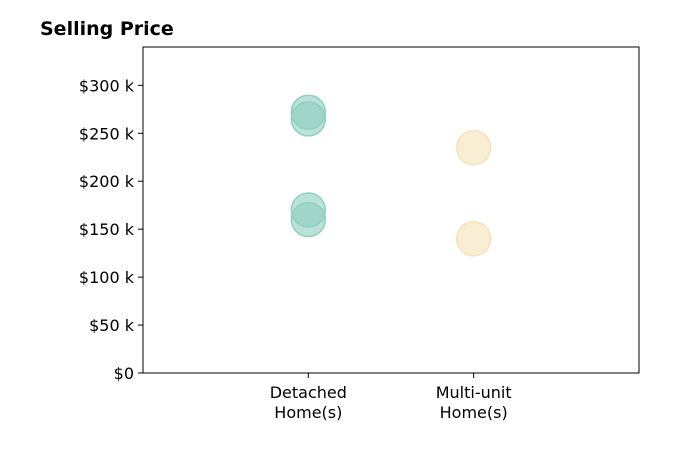  I want to click on y-tick-label: $200 k, so click(107, 181).